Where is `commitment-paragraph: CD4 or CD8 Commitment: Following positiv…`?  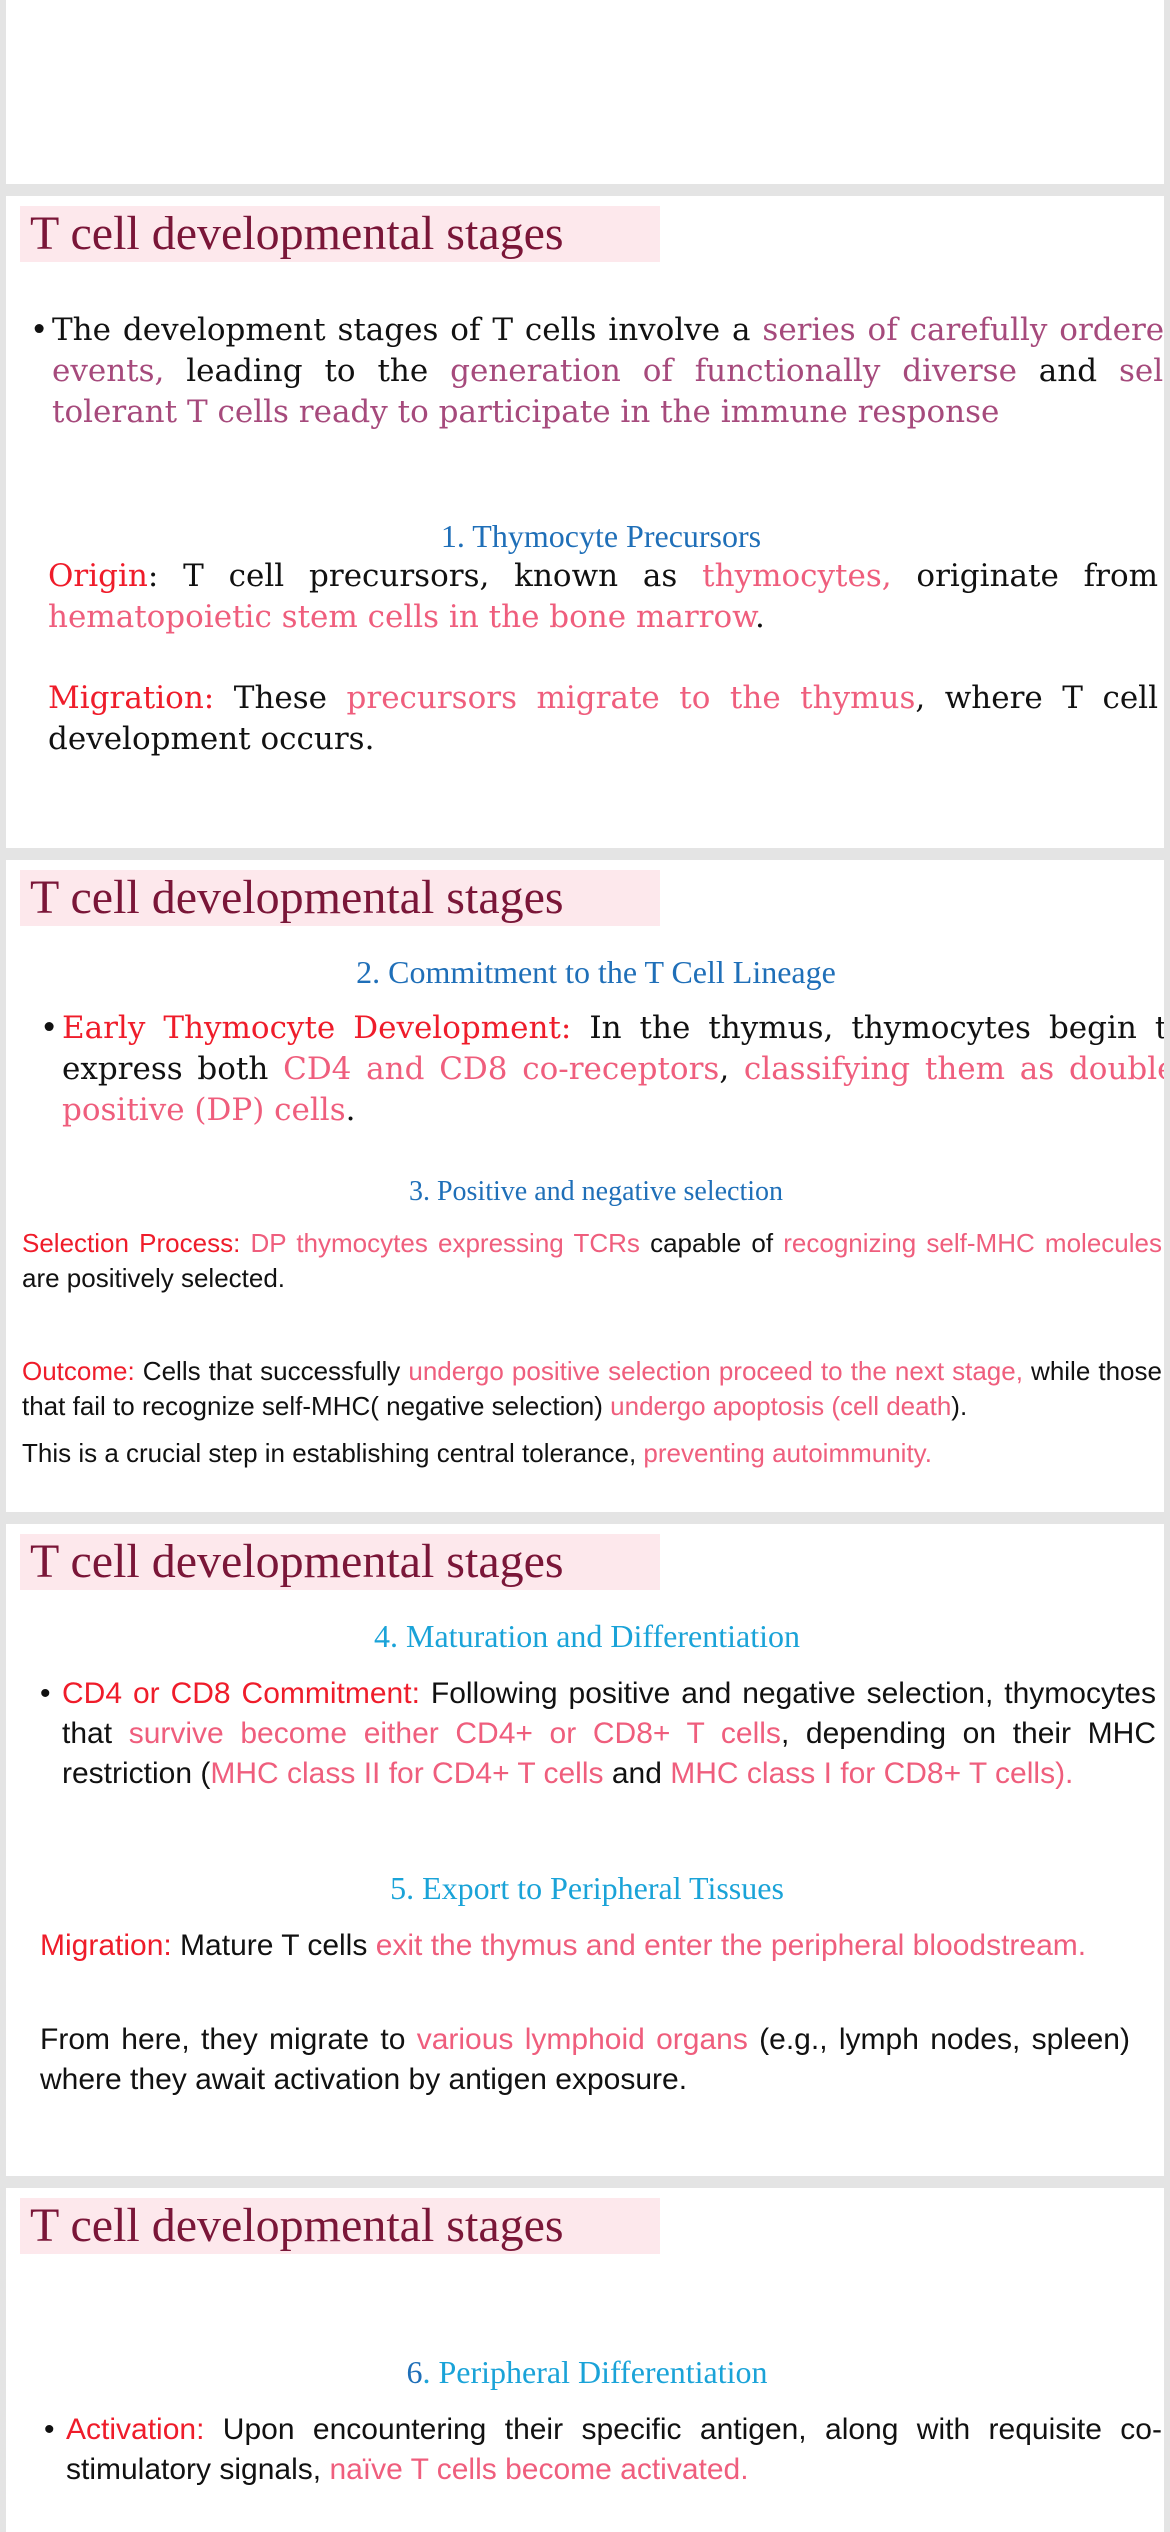 commitment-paragraph: CD4 or CD8 Commitment: Following positiv… is located at coordinates (596, 1734).